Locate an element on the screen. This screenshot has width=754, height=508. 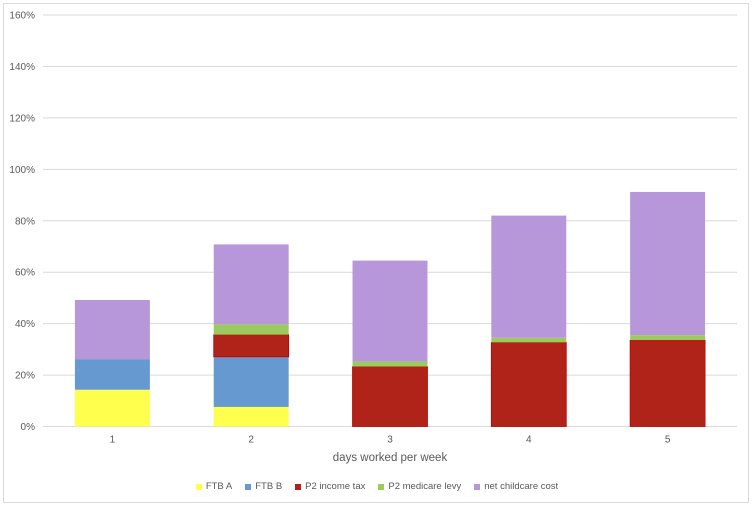
y-tick-label: 40% is located at coordinates (25, 324).